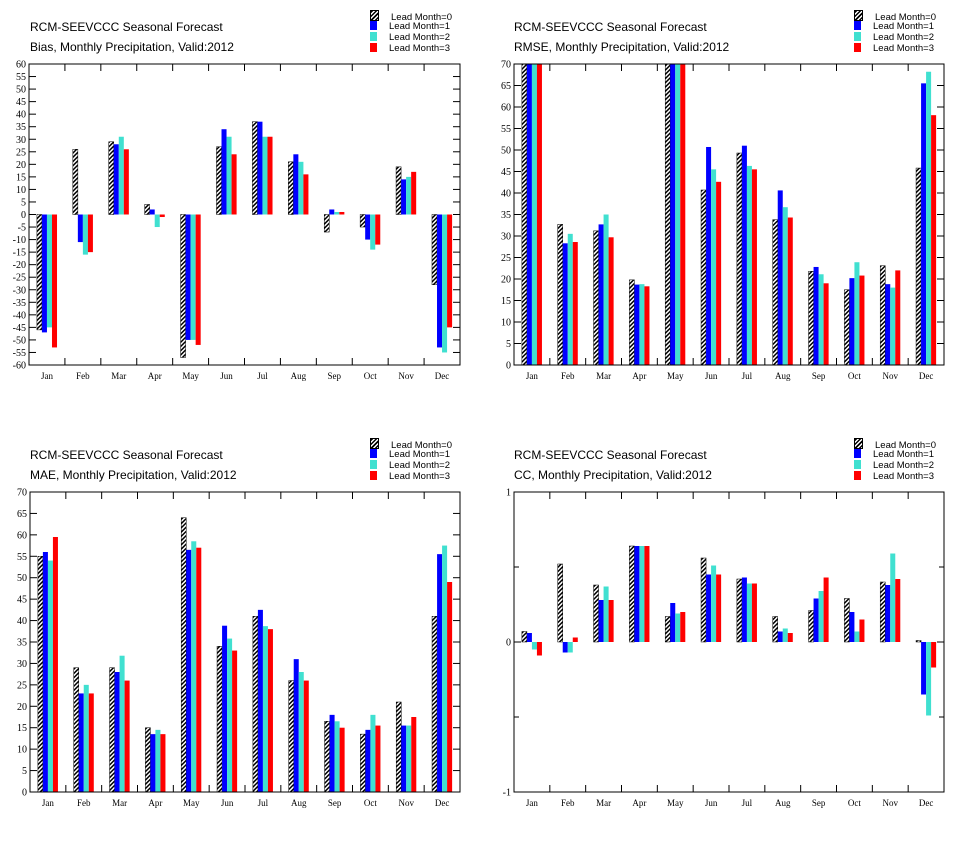 The width and height of the screenshot is (968, 856). Describe the element at coordinates (22, 664) in the screenshot. I see `y-tick-label: 30` at that location.